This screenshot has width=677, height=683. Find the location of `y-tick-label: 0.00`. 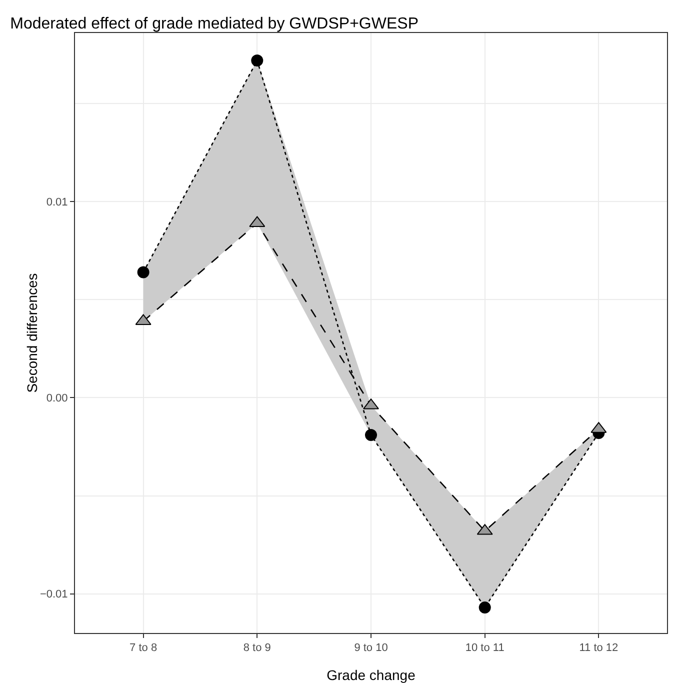

y-tick-label: 0.00 is located at coordinates (57, 398).